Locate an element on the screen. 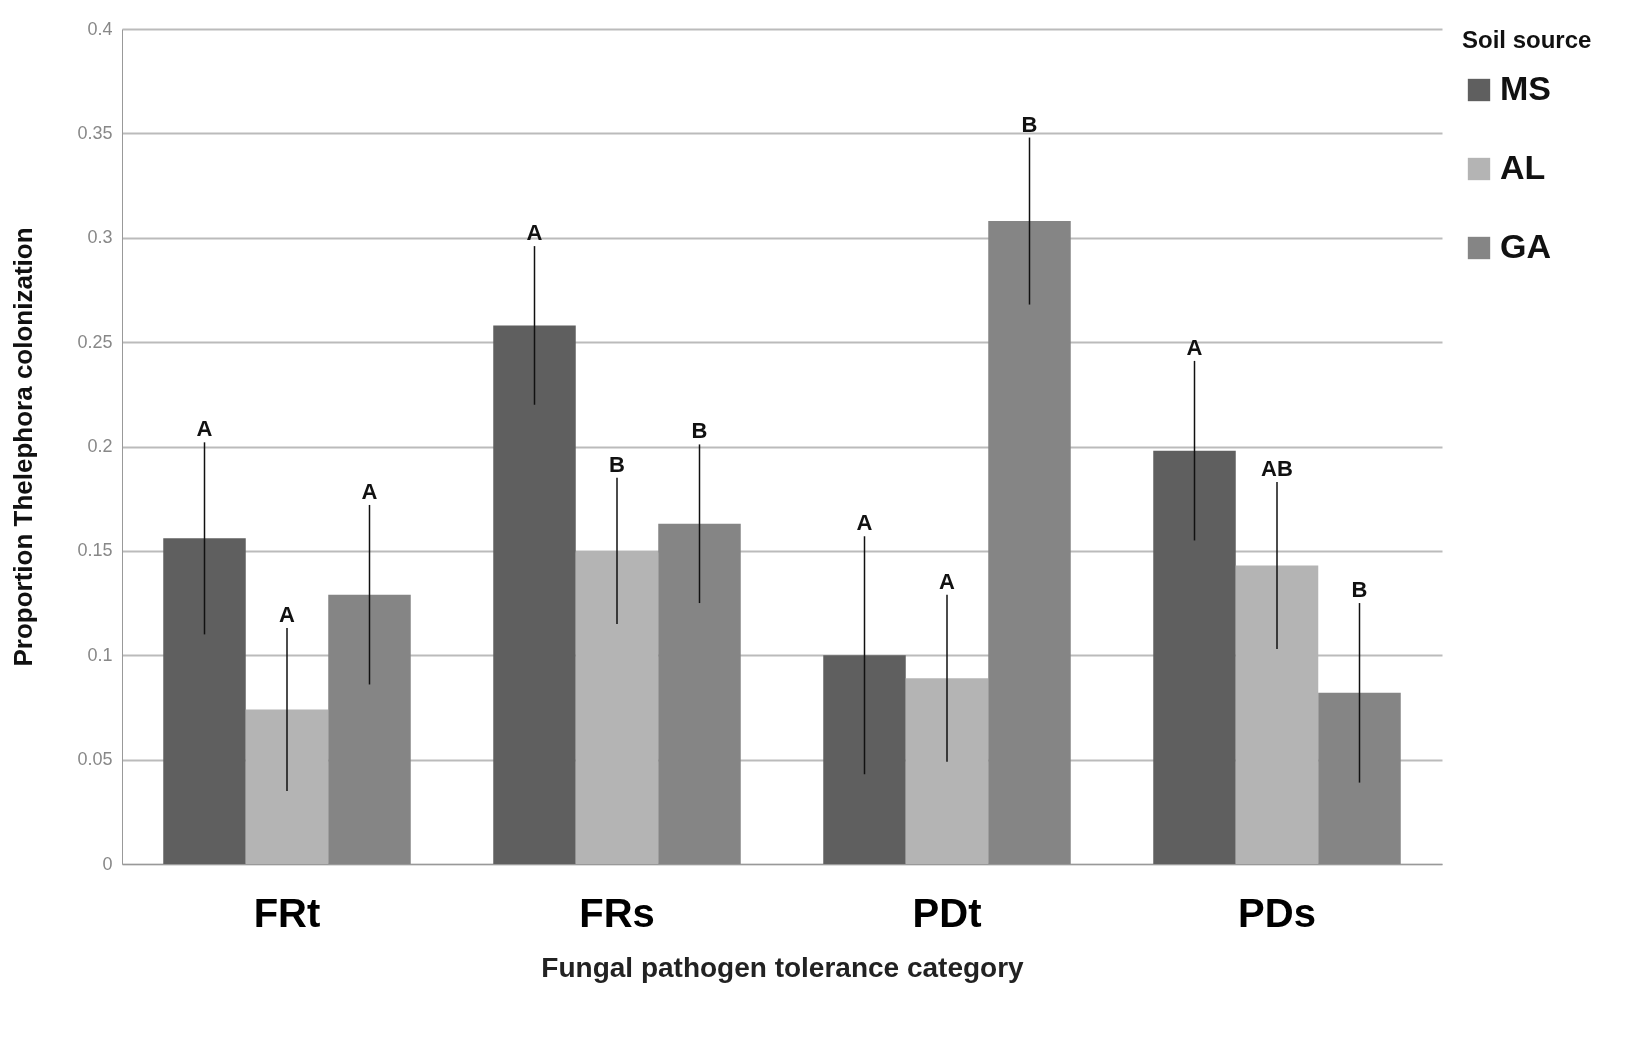 This screenshot has height=1041, width=1637. x-axis-title: Fungal pathogen tolerance category is located at coordinates (783, 967).